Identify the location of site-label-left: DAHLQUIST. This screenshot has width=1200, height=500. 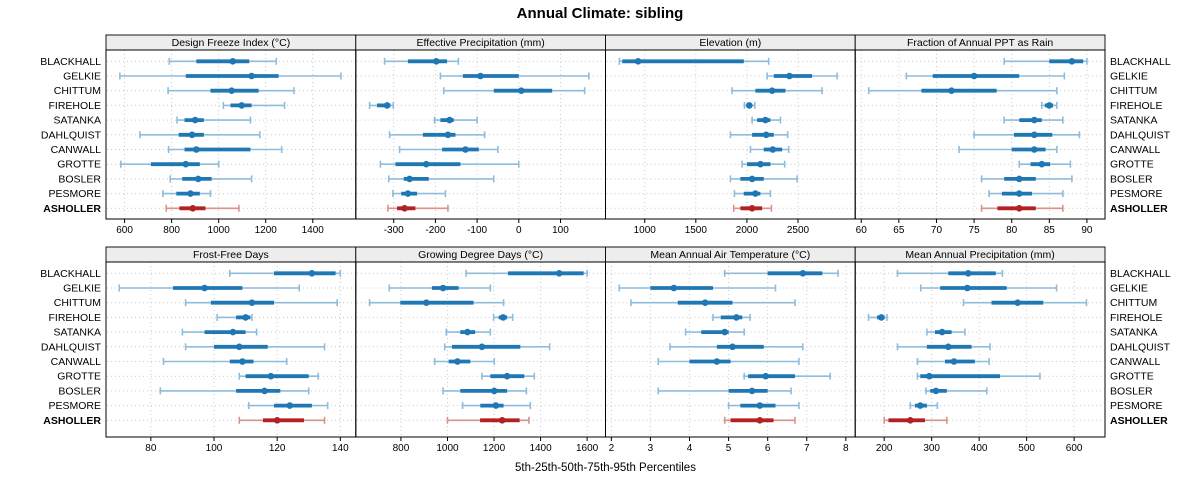
(71, 135).